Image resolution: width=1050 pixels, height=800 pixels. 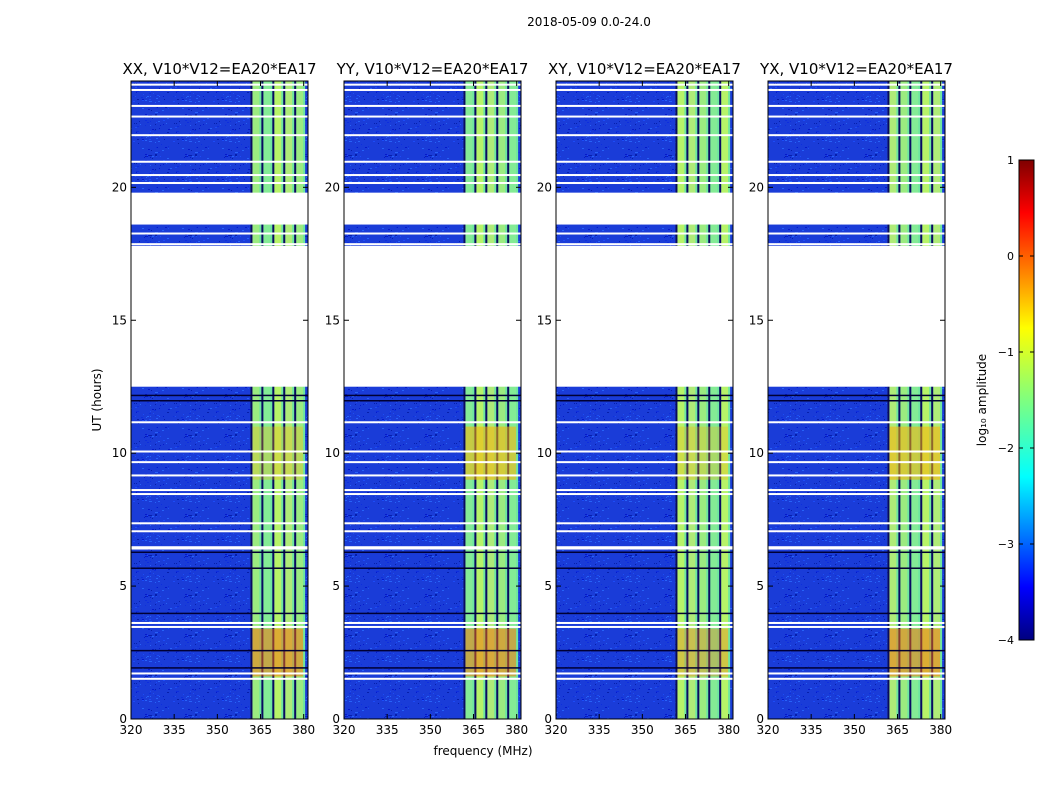 I want to click on panel-title: XY, V10*V12=EA20*EA17, so click(x=644, y=69).